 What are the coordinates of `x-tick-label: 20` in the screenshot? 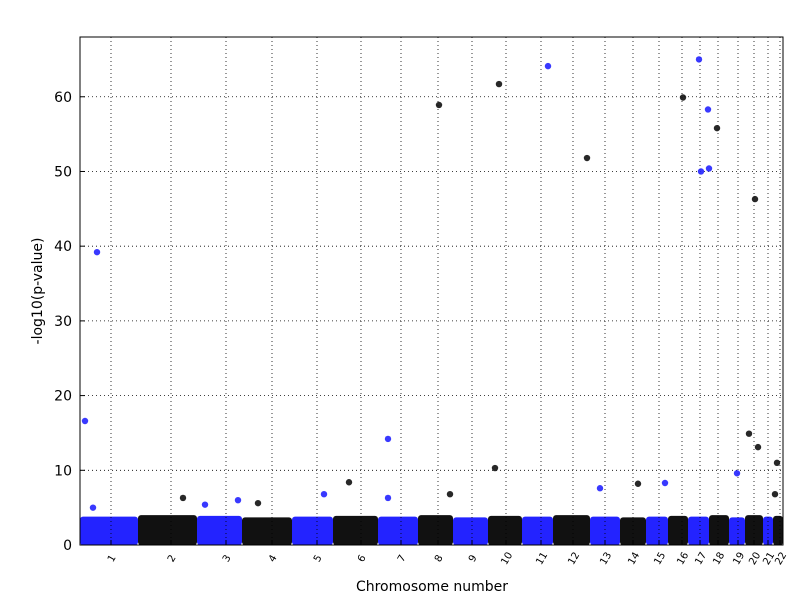 It's located at (755, 558).